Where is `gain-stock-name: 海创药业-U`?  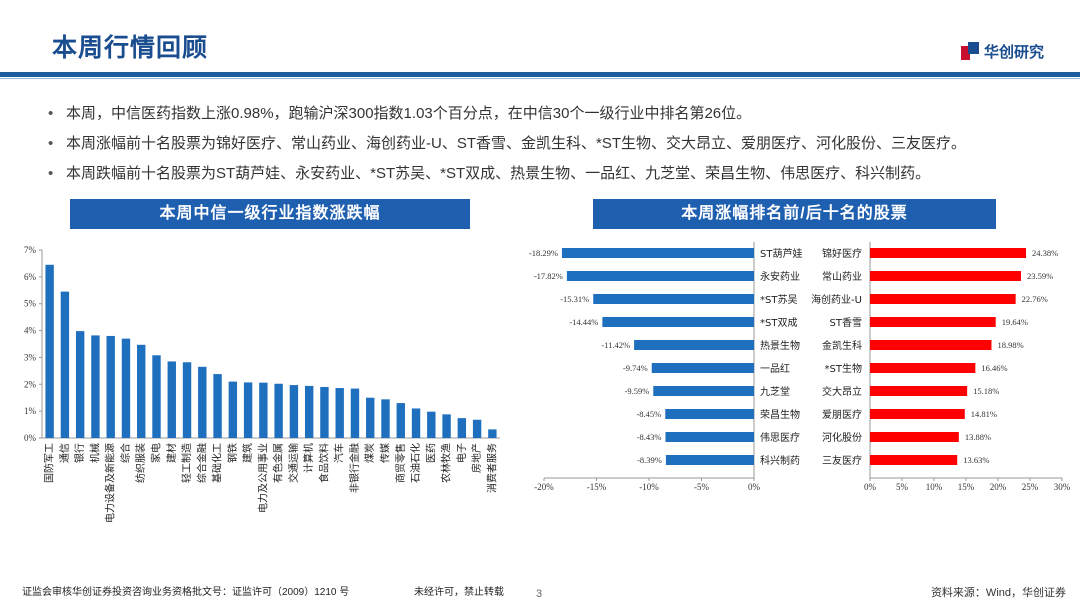 gain-stock-name: 海创药业-U is located at coordinates (836, 299).